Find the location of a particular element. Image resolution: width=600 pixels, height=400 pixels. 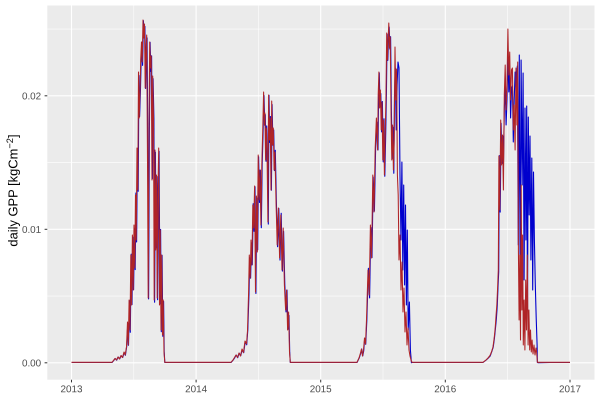

svg-text: 2013 is located at coordinates (72, 389).